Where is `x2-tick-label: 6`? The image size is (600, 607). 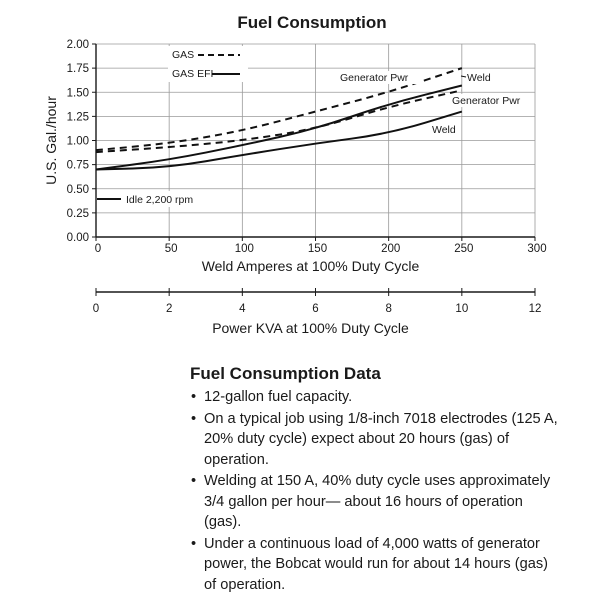 x2-tick-label: 6 is located at coordinates (315, 309).